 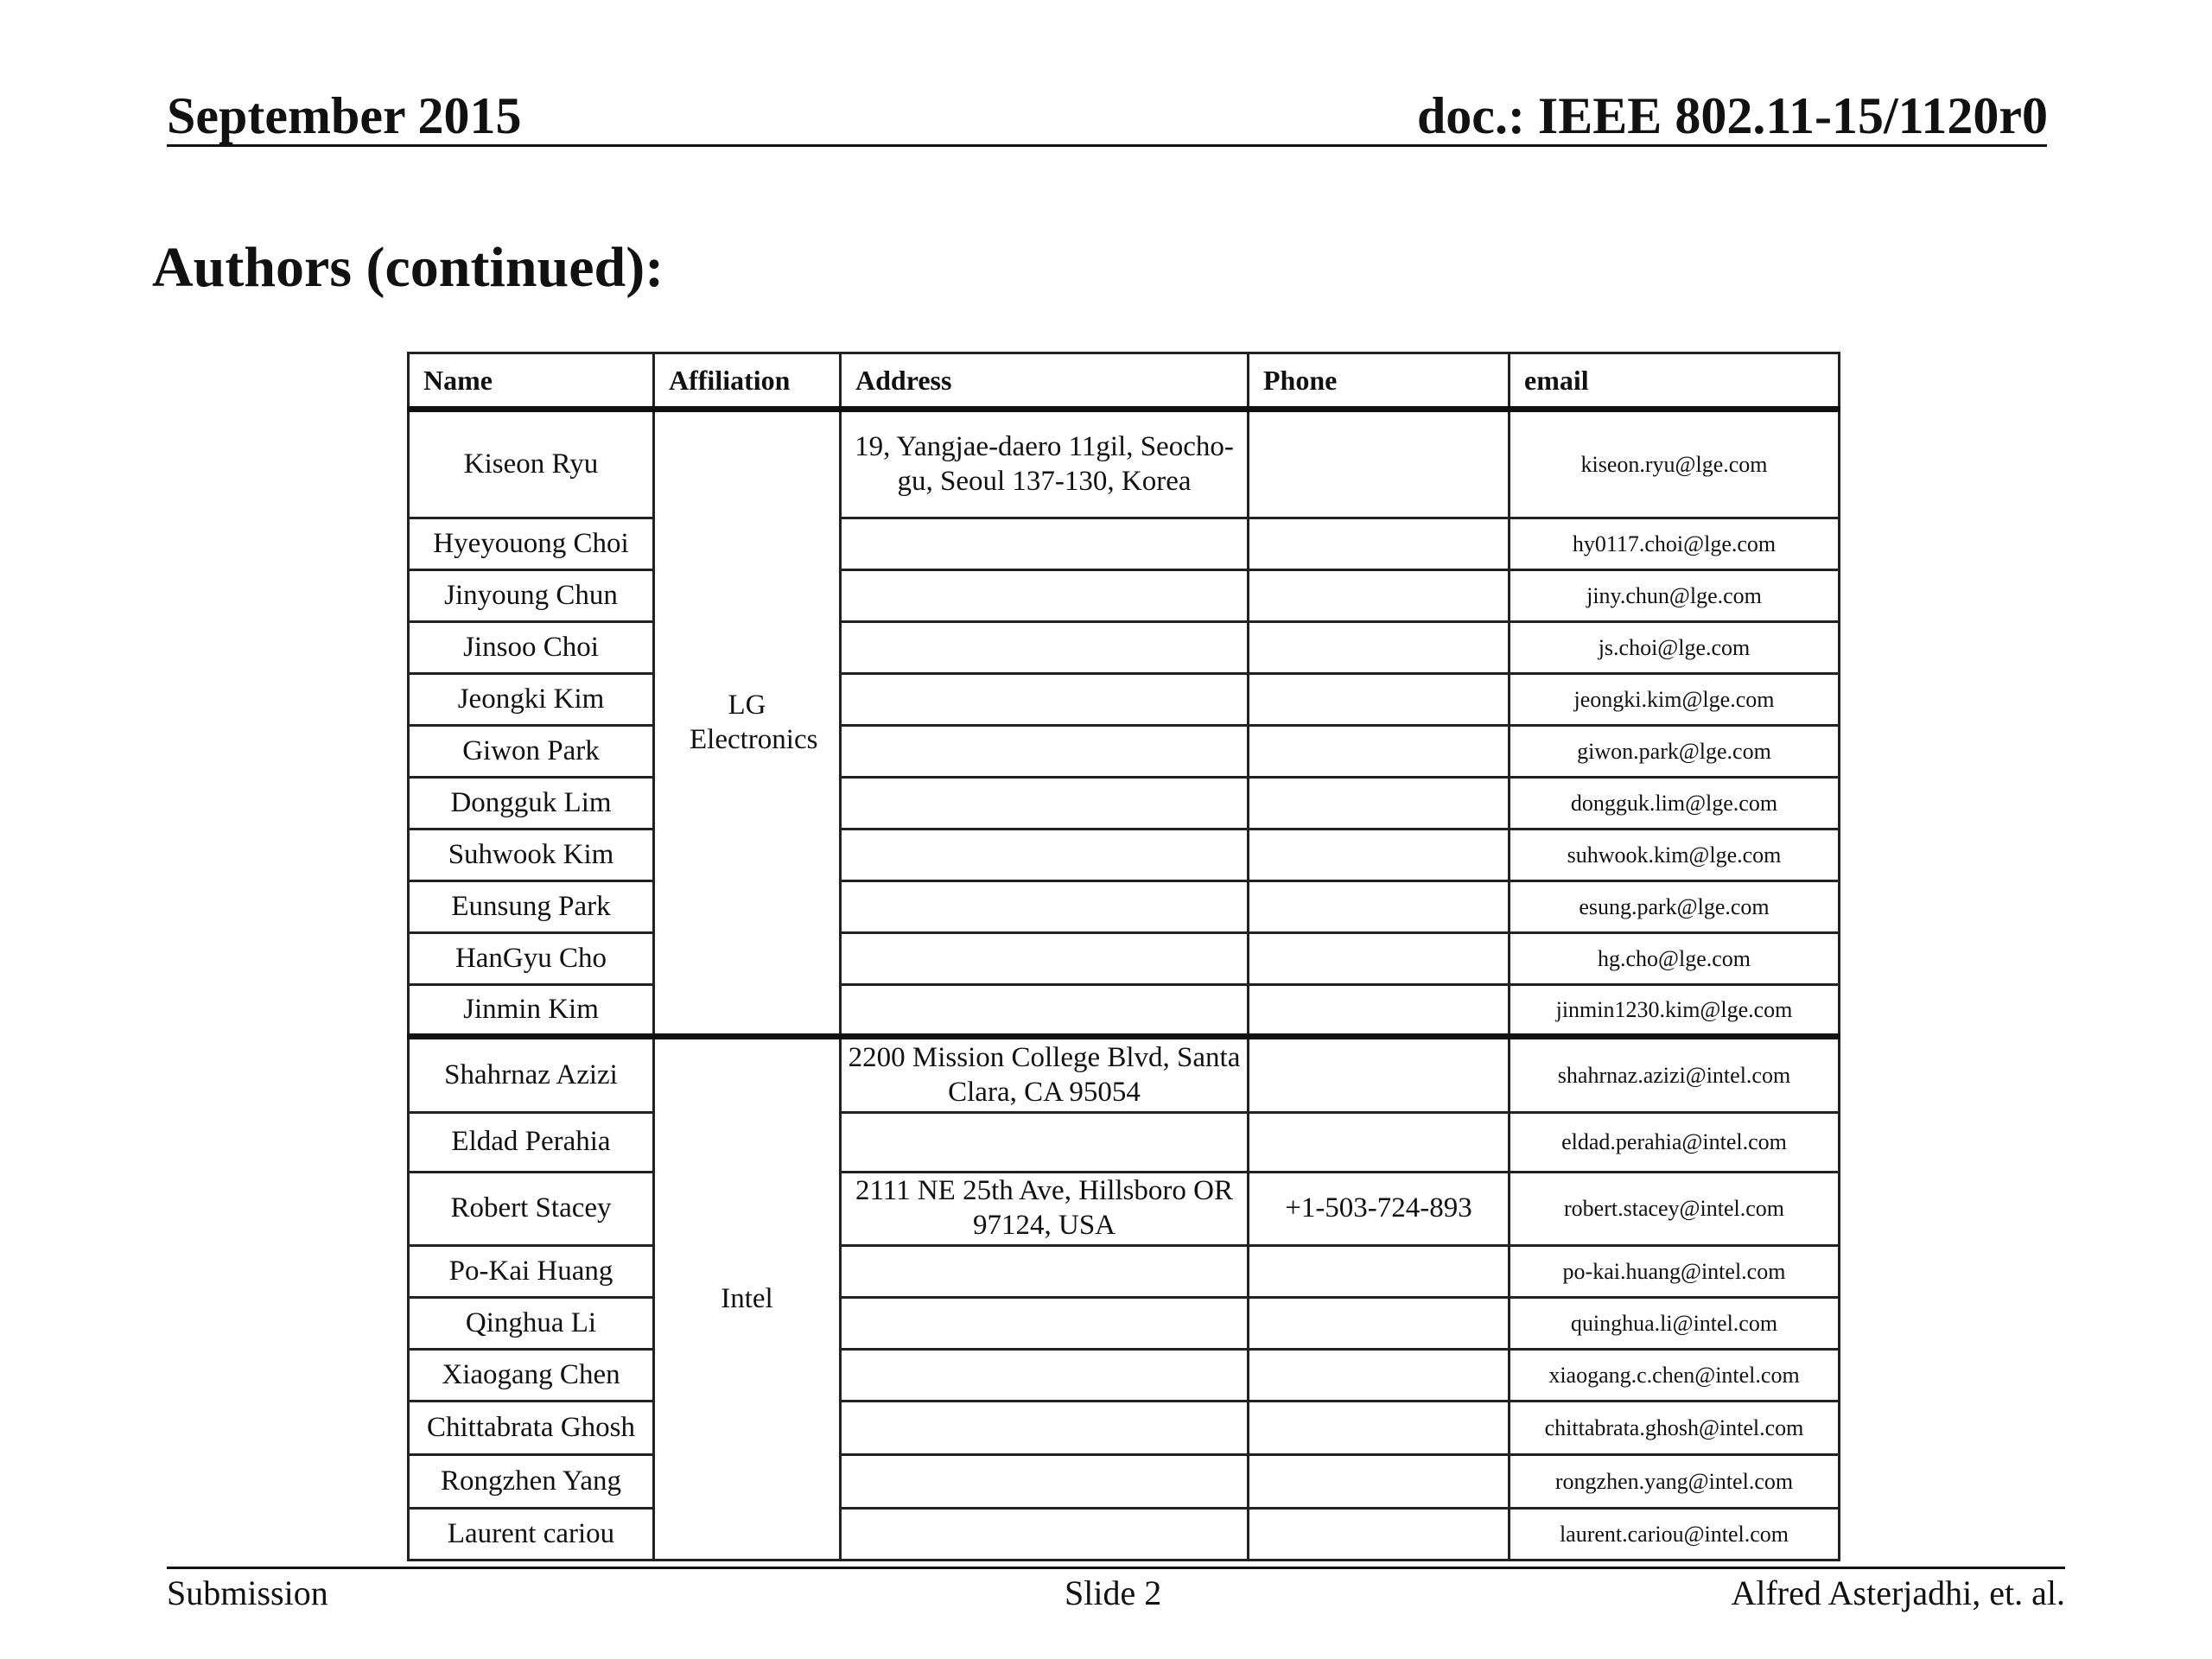 I want to click on affiliation-cell: Intel, so click(x=747, y=1297).